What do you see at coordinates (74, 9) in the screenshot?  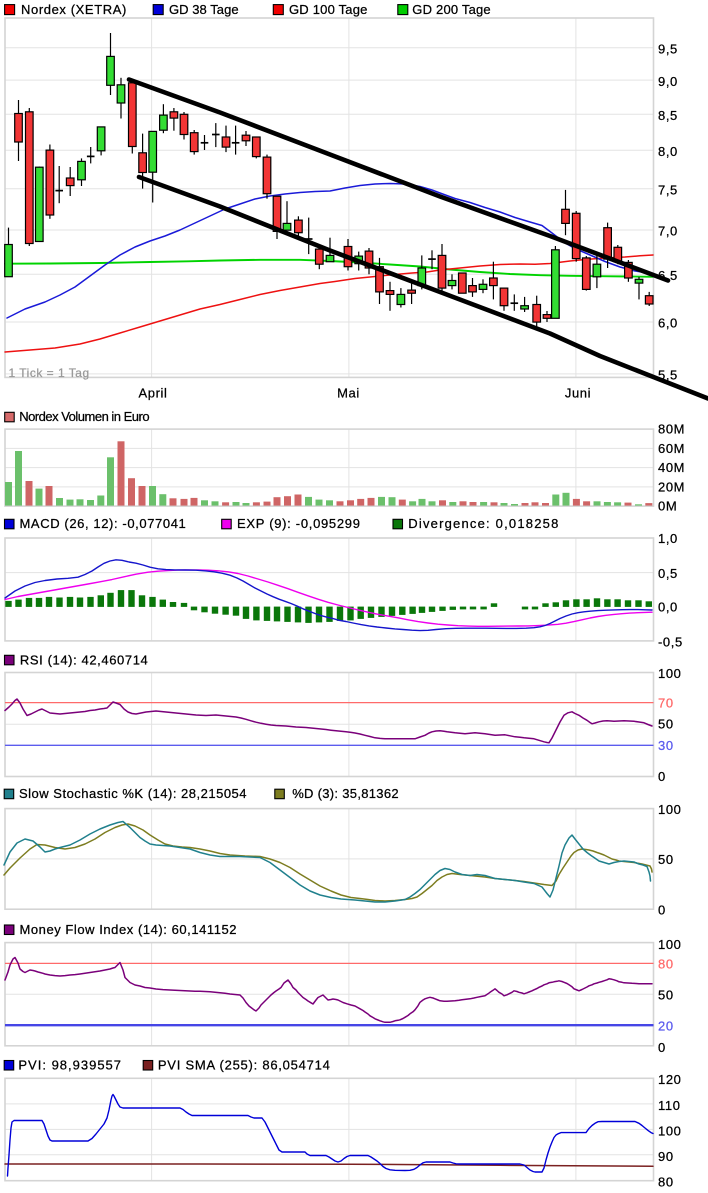 I see `svg-text: Nordex (XETRA)` at bounding box center [74, 9].